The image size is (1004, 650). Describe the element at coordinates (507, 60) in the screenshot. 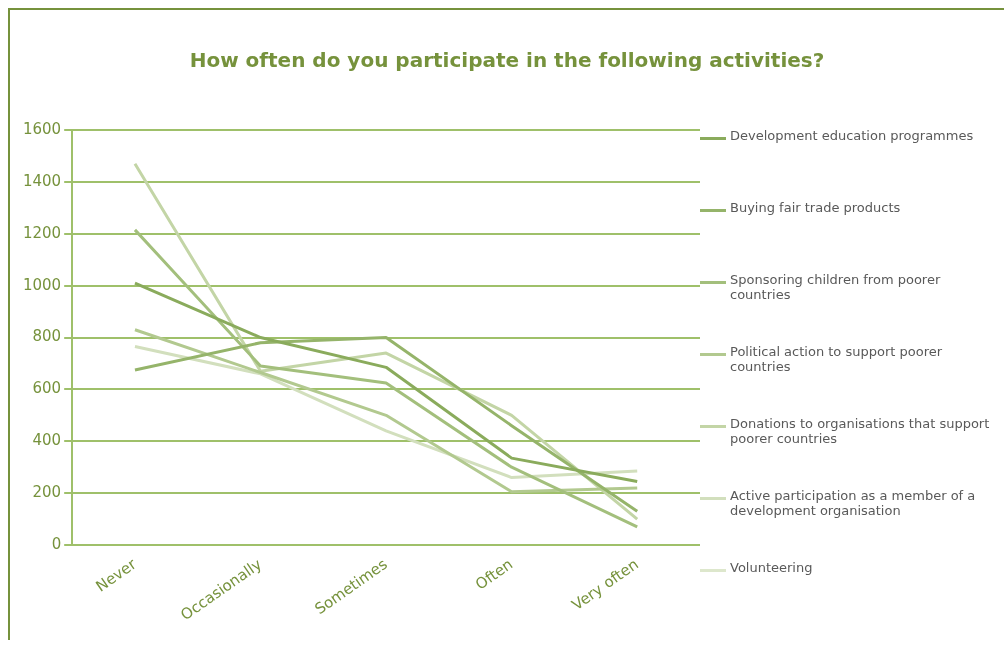

I see `chart-title: How often do you participate in the following activities?` at that location.